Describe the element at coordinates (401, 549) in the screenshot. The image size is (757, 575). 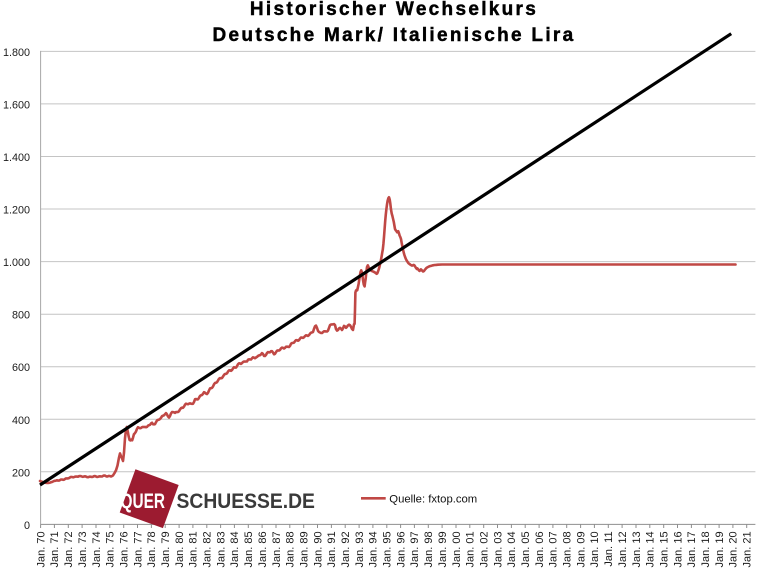
I see `svg-text: Jan. 96` at that location.